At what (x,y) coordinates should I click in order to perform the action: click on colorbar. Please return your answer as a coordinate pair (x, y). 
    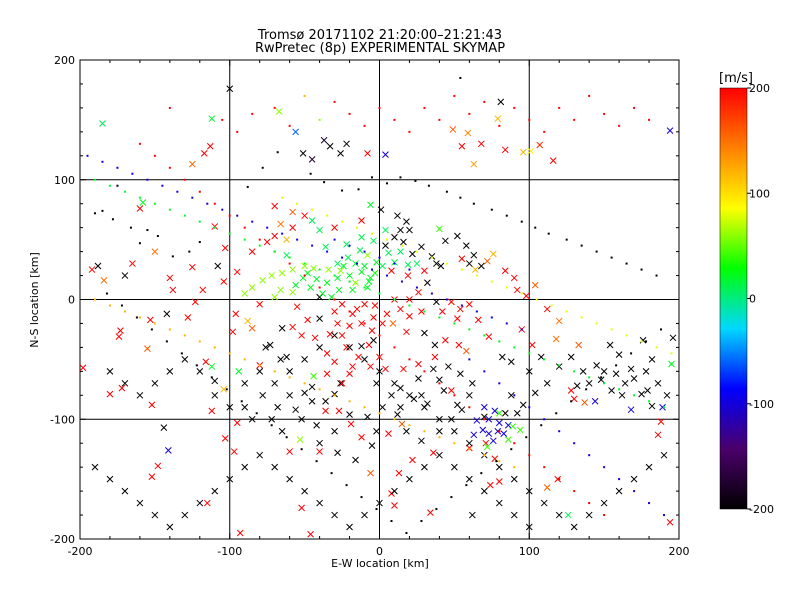
    Looking at the image, I should click on (733, 298).